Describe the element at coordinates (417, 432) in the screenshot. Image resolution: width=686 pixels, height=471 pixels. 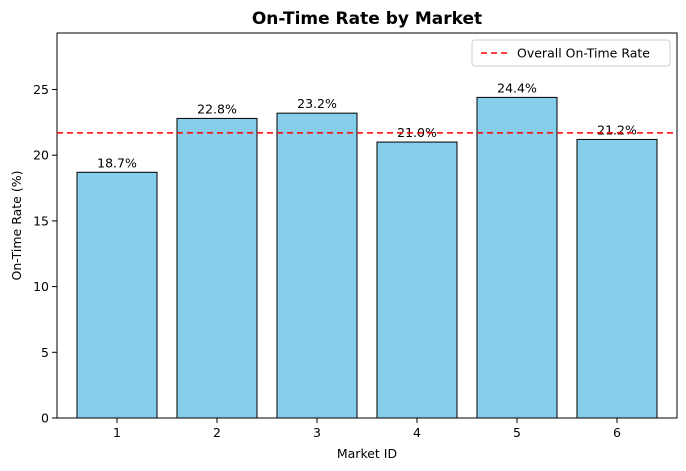
I see `x-tick-label-4: 4` at that location.